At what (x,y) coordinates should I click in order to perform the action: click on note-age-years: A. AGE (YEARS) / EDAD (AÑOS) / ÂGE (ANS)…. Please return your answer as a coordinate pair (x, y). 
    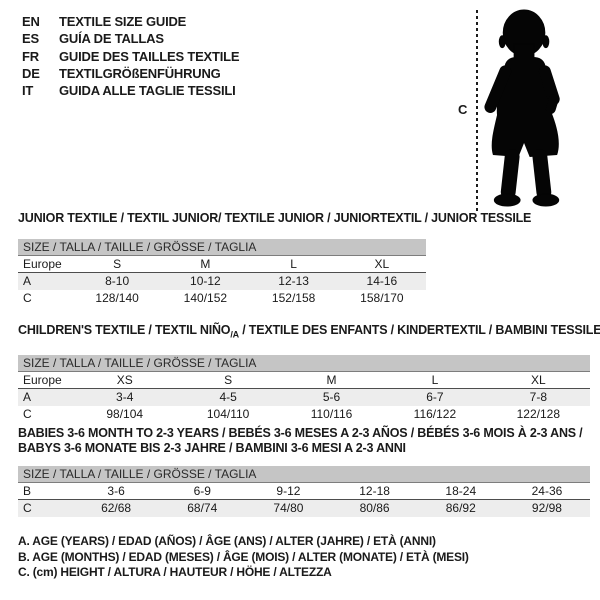
    Looking at the image, I should click on (227, 541).